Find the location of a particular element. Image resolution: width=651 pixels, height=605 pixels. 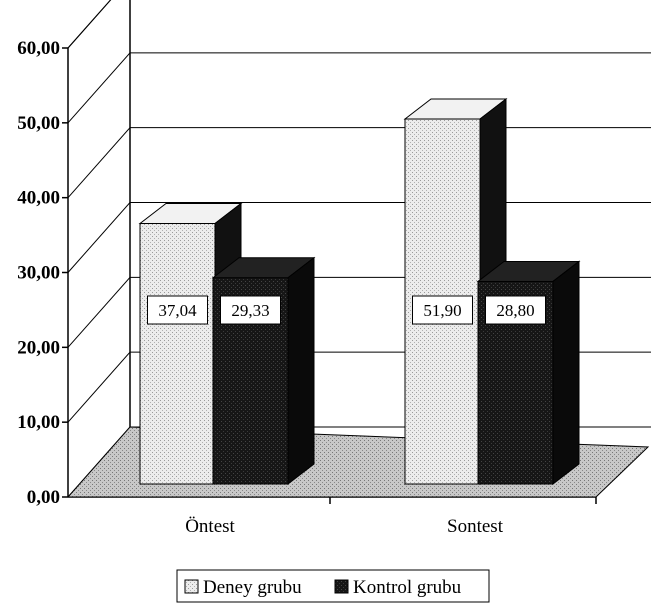

data-label: 28,80 is located at coordinates (515, 310).